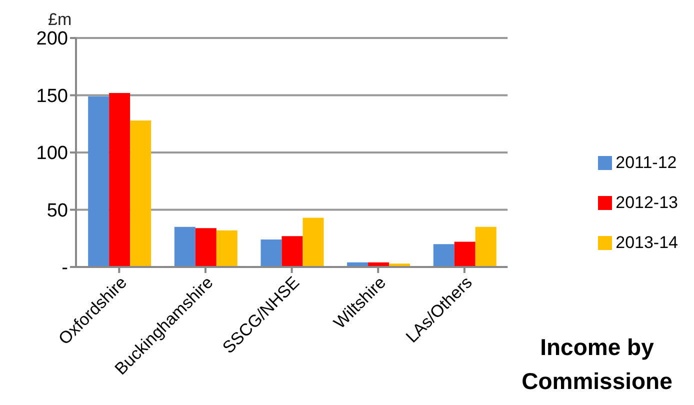 Image resolution: width=694 pixels, height=405 pixels. I want to click on y-tick-label: 100, so click(52, 153).